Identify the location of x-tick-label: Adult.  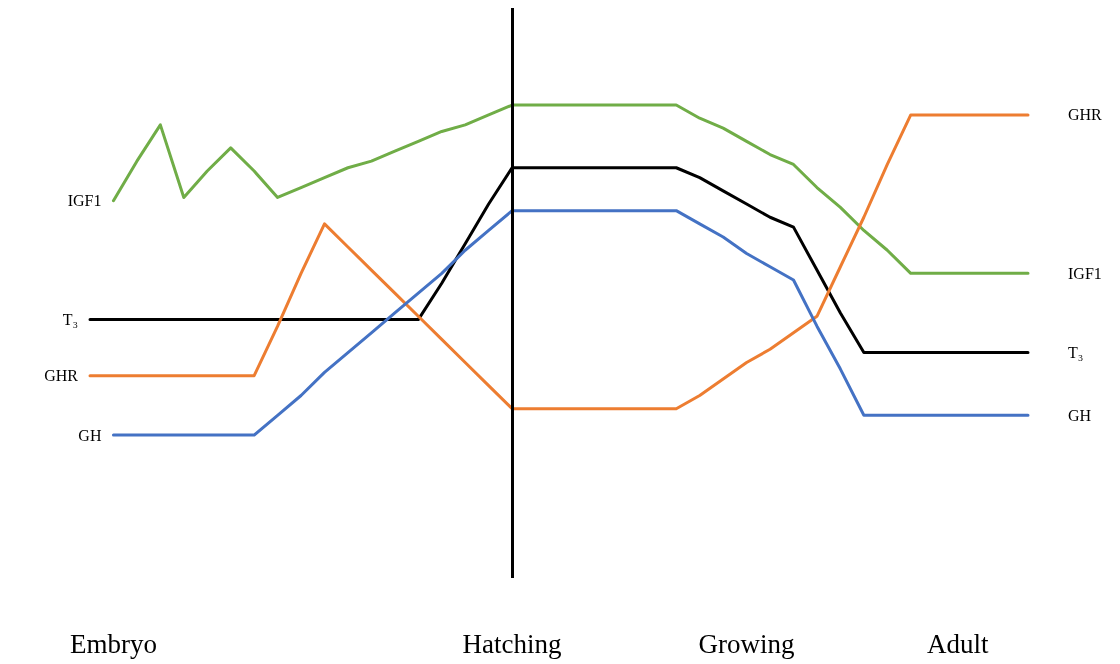
(957, 643).